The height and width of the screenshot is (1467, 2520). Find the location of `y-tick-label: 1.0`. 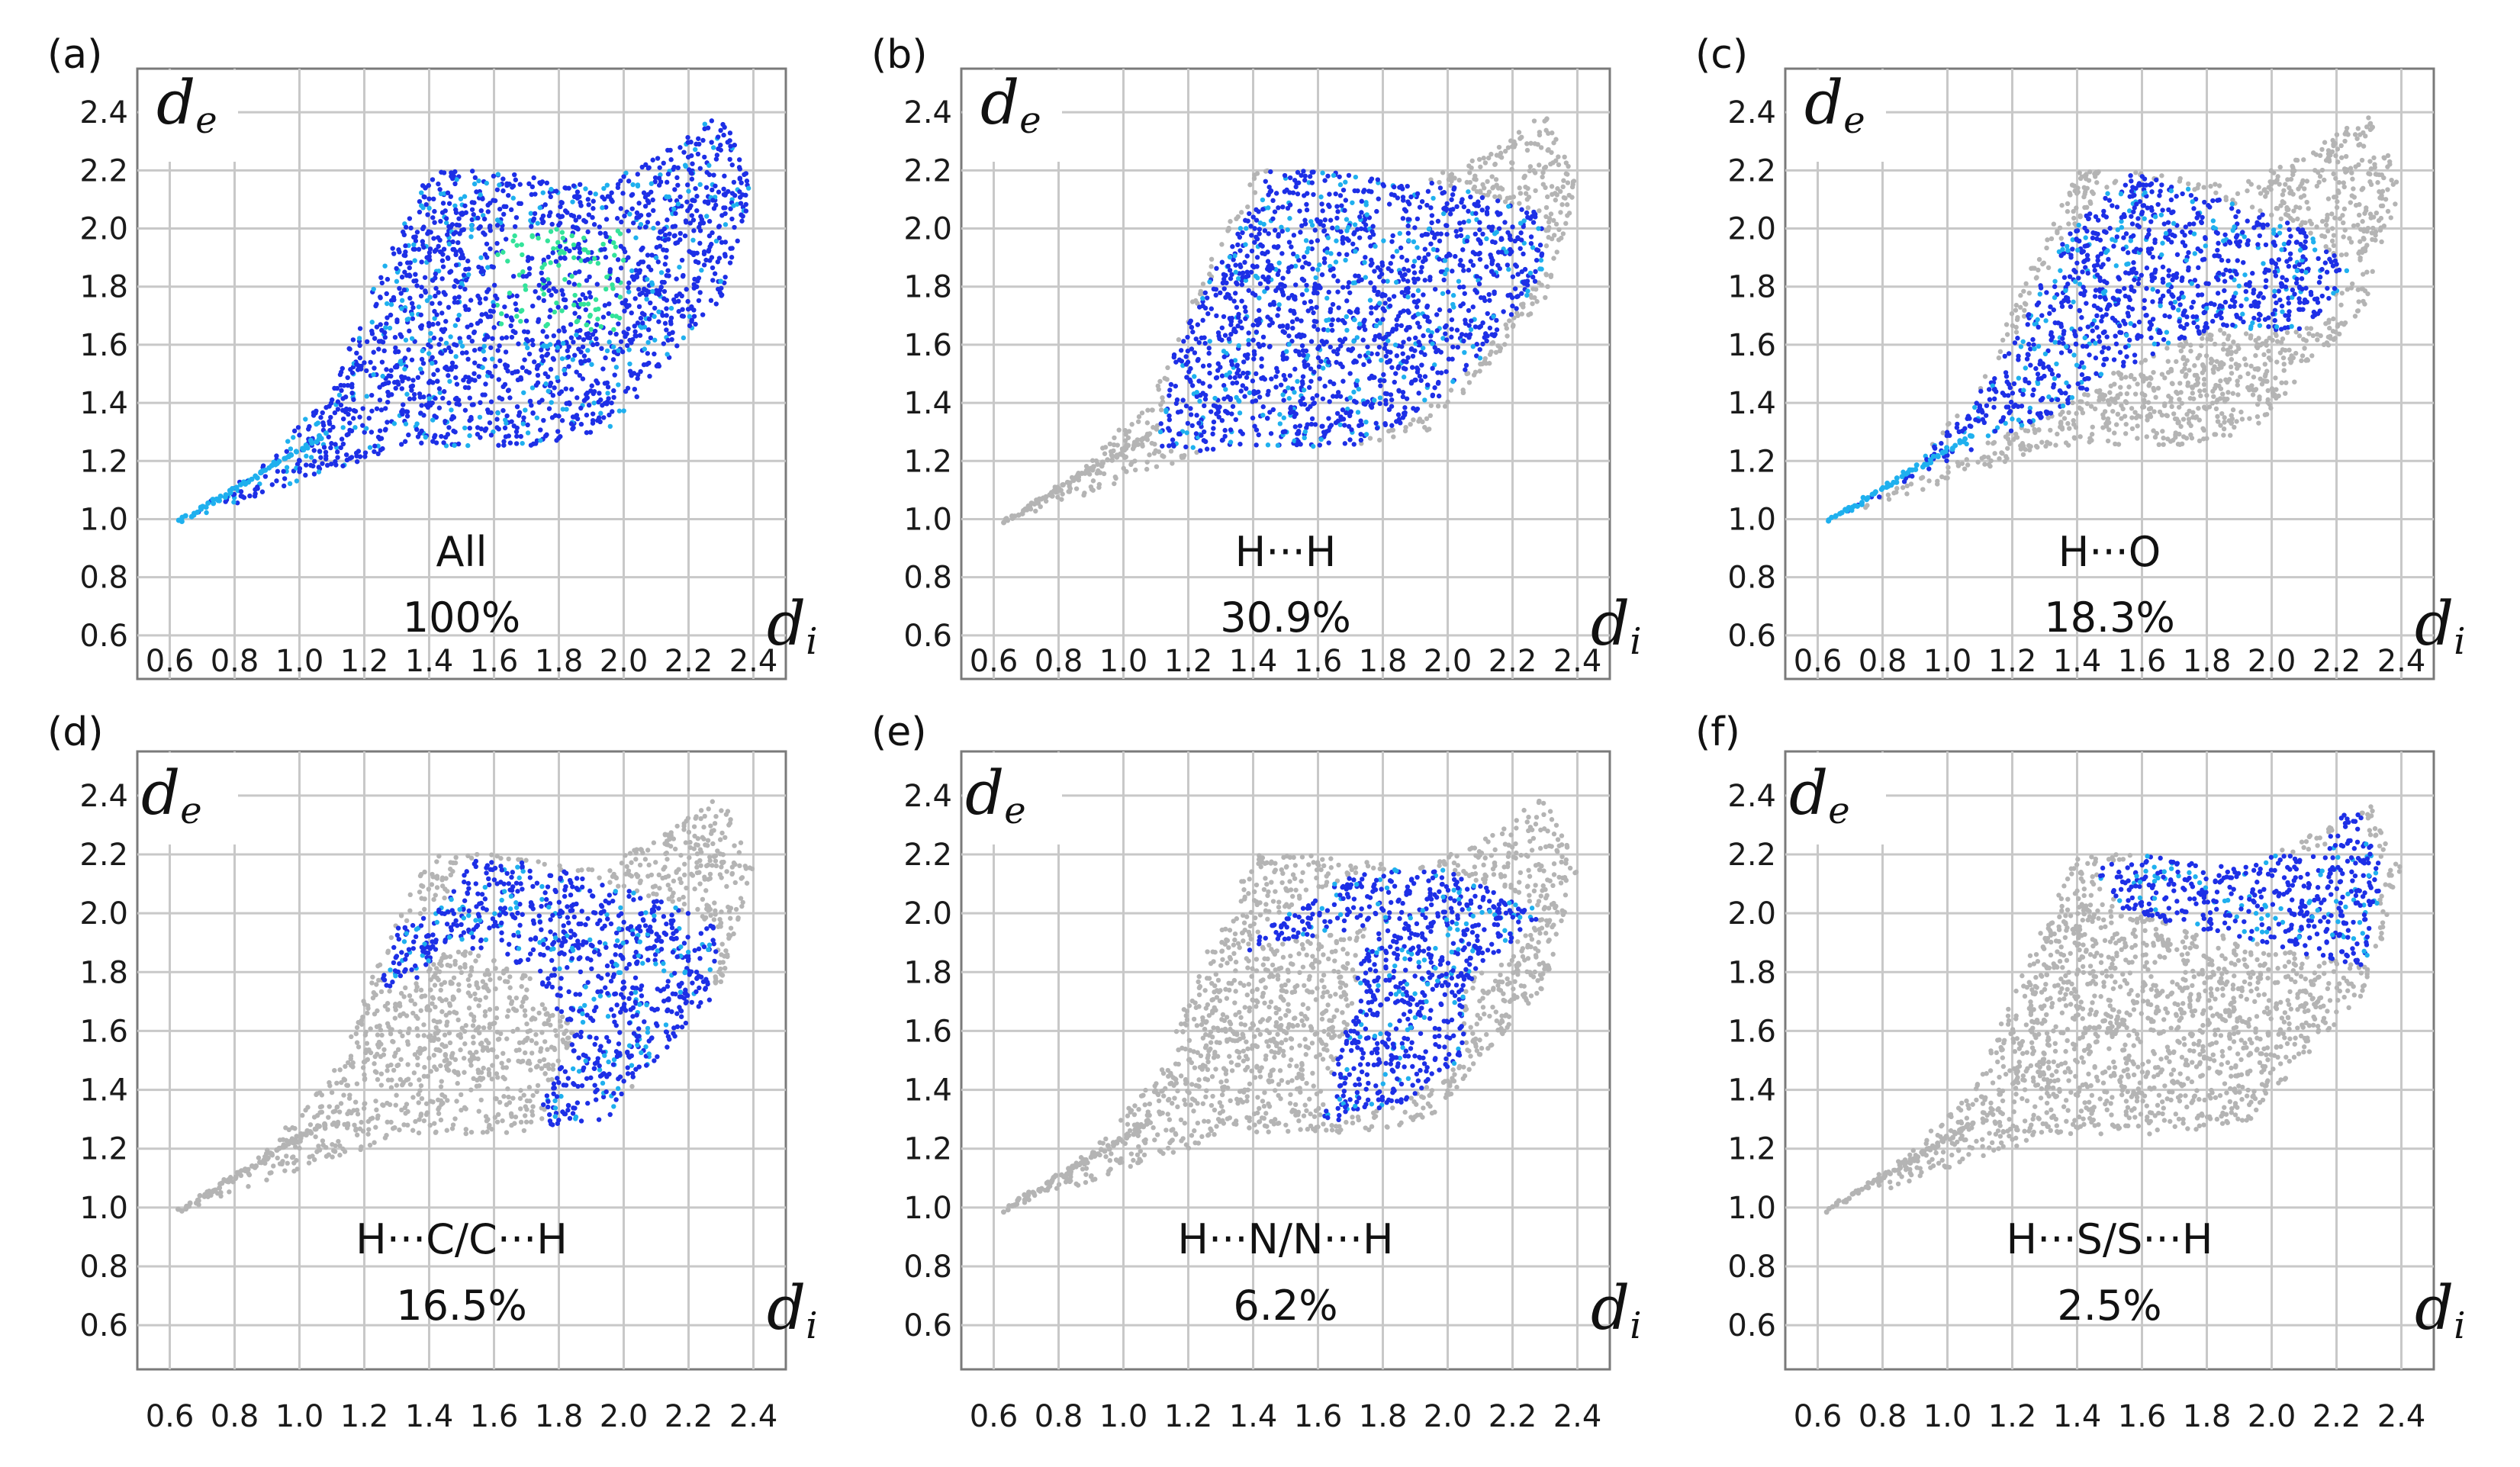

y-tick-label: 1.0 is located at coordinates (928, 519).